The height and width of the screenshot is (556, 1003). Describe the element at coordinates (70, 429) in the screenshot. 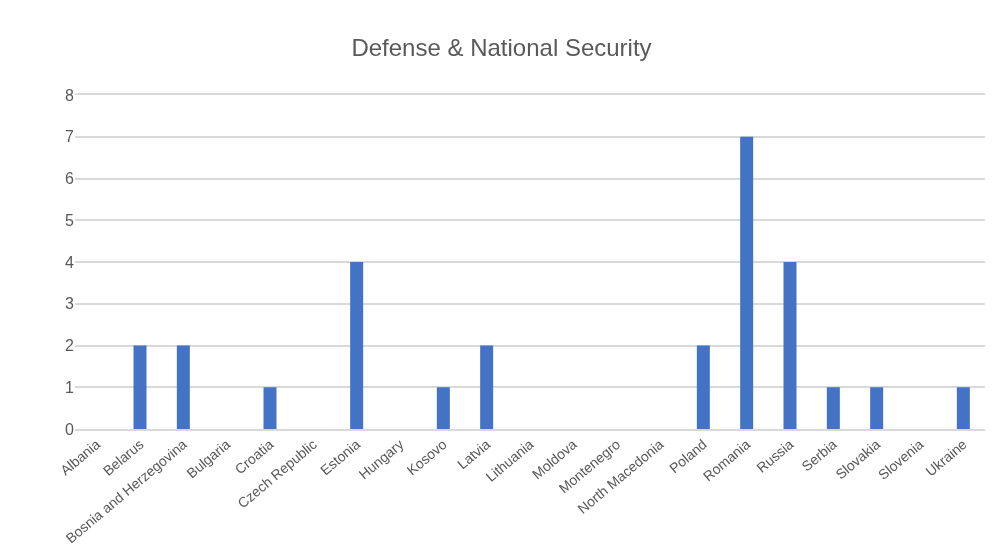

I see `y-tick-label: 0` at that location.